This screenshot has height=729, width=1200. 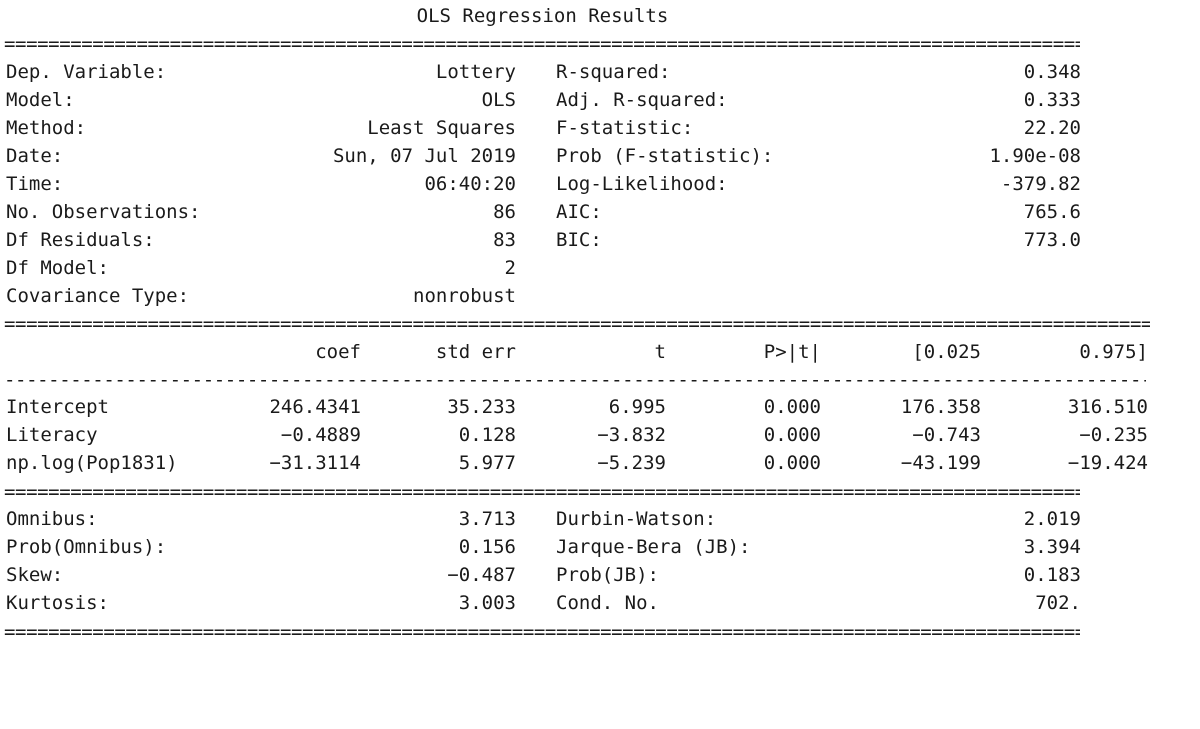 I want to click on summary-value: 22.20, so click(x=1052, y=128).